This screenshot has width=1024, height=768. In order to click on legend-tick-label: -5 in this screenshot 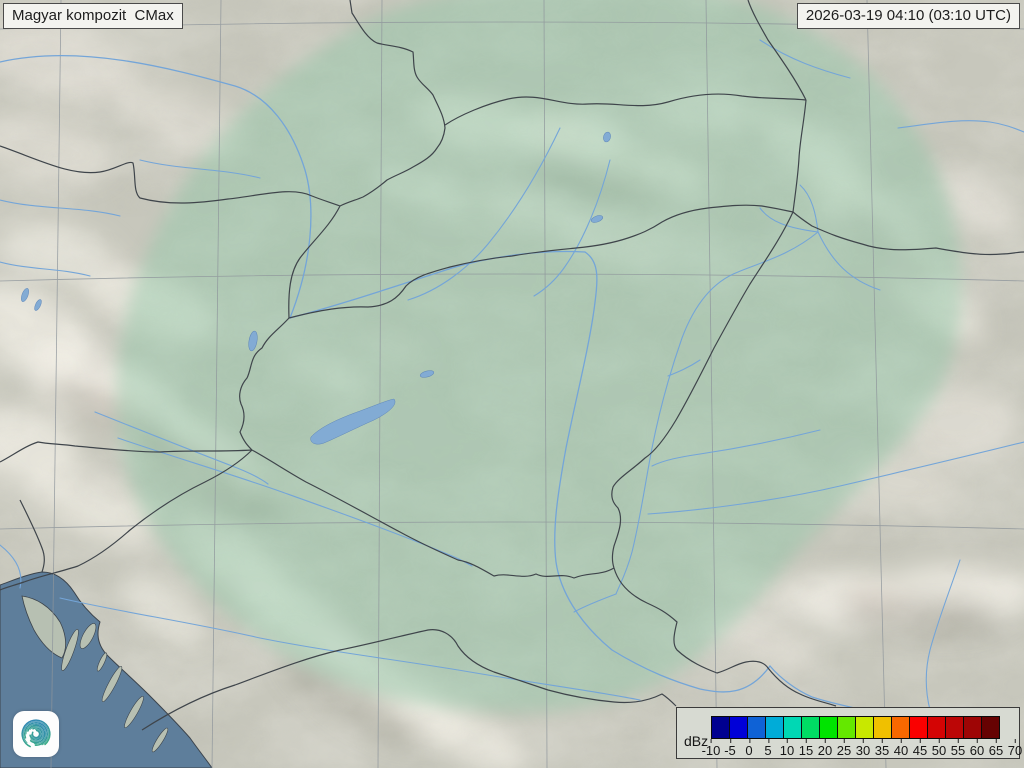, I will do `click(730, 748)`.